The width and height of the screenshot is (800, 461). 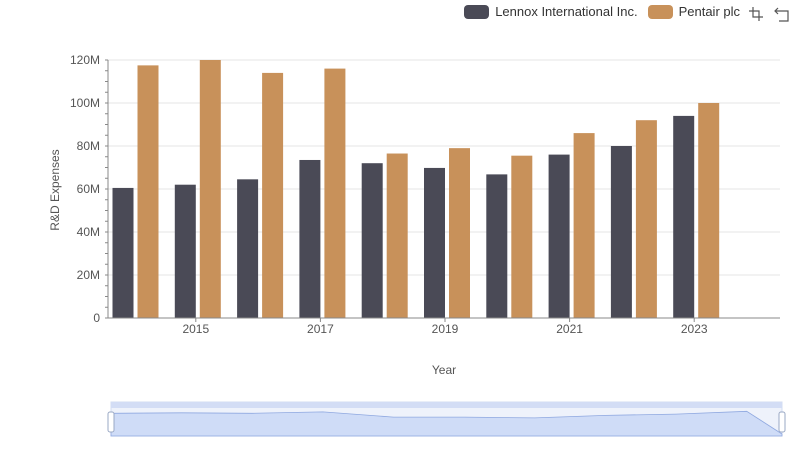 I want to click on bar-lennox-2018, so click(x=372, y=240).